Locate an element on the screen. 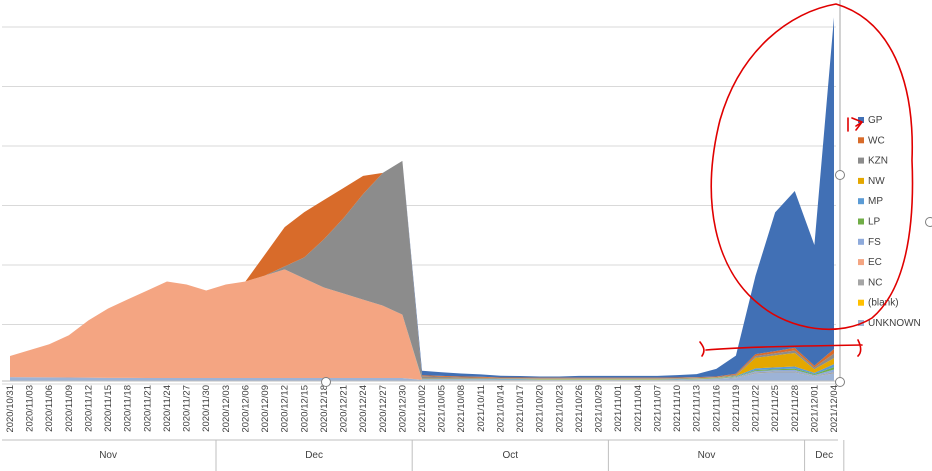  legend-label: WC is located at coordinates (876, 140).